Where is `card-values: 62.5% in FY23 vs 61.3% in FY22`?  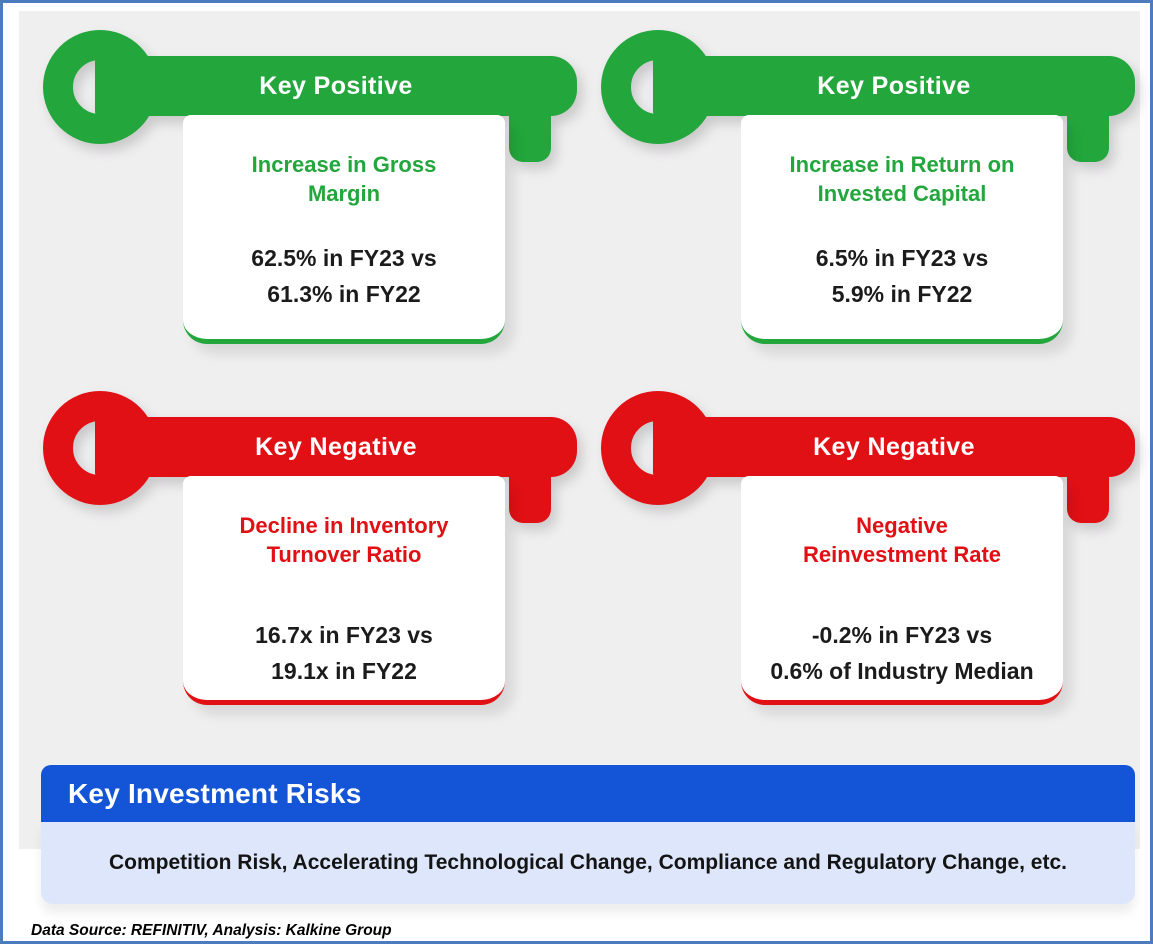 card-values: 62.5% in FY23 vs 61.3% in FY22 is located at coordinates (344, 276).